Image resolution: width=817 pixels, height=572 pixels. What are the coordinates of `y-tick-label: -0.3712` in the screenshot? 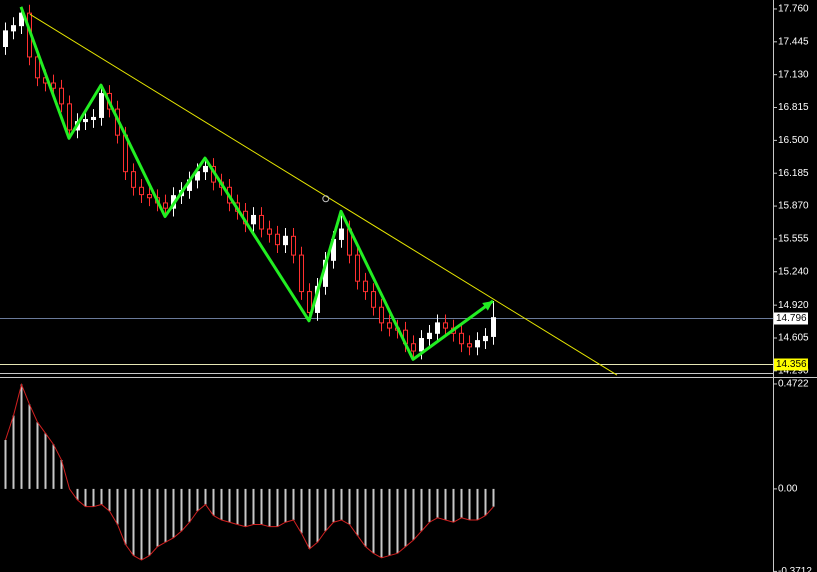 It's located at (795, 569).